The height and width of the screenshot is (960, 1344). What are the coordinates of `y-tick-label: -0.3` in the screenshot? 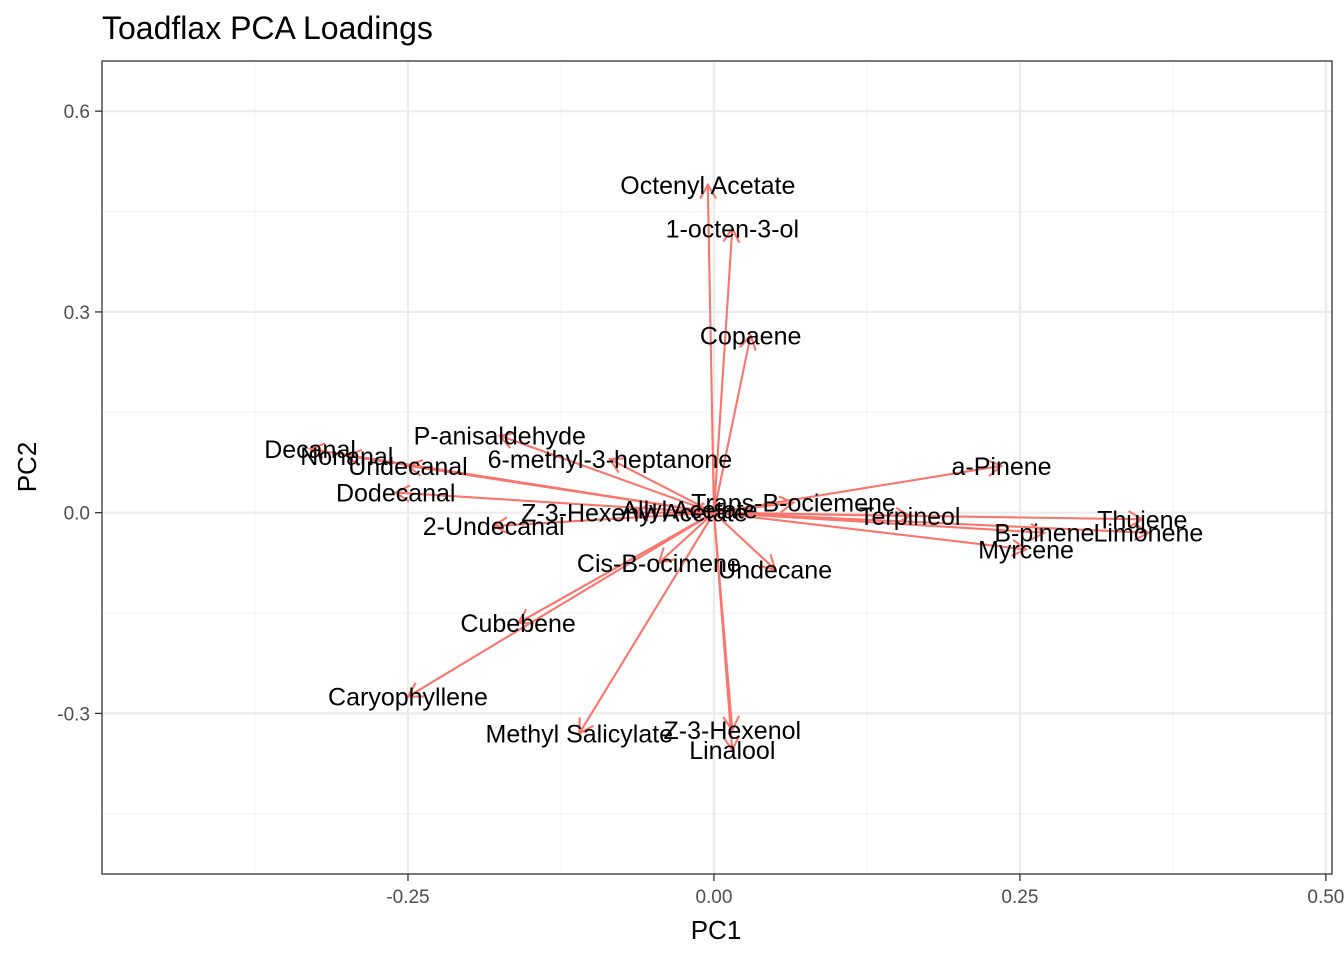 It's located at (73, 714).